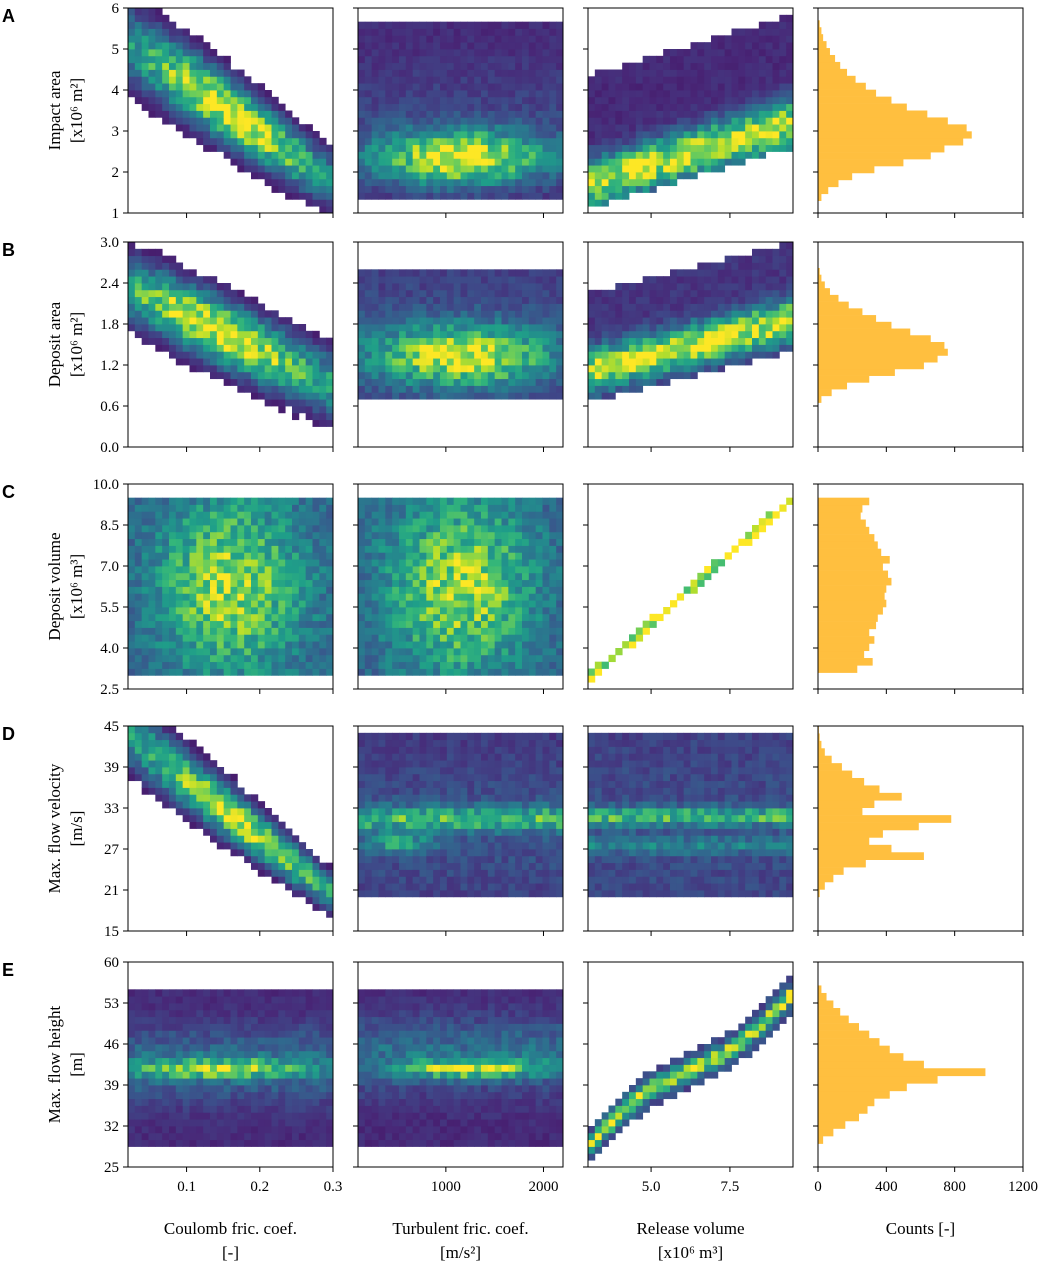 The image size is (1045, 1267). I want to click on histogram-bar, so click(827, 58).